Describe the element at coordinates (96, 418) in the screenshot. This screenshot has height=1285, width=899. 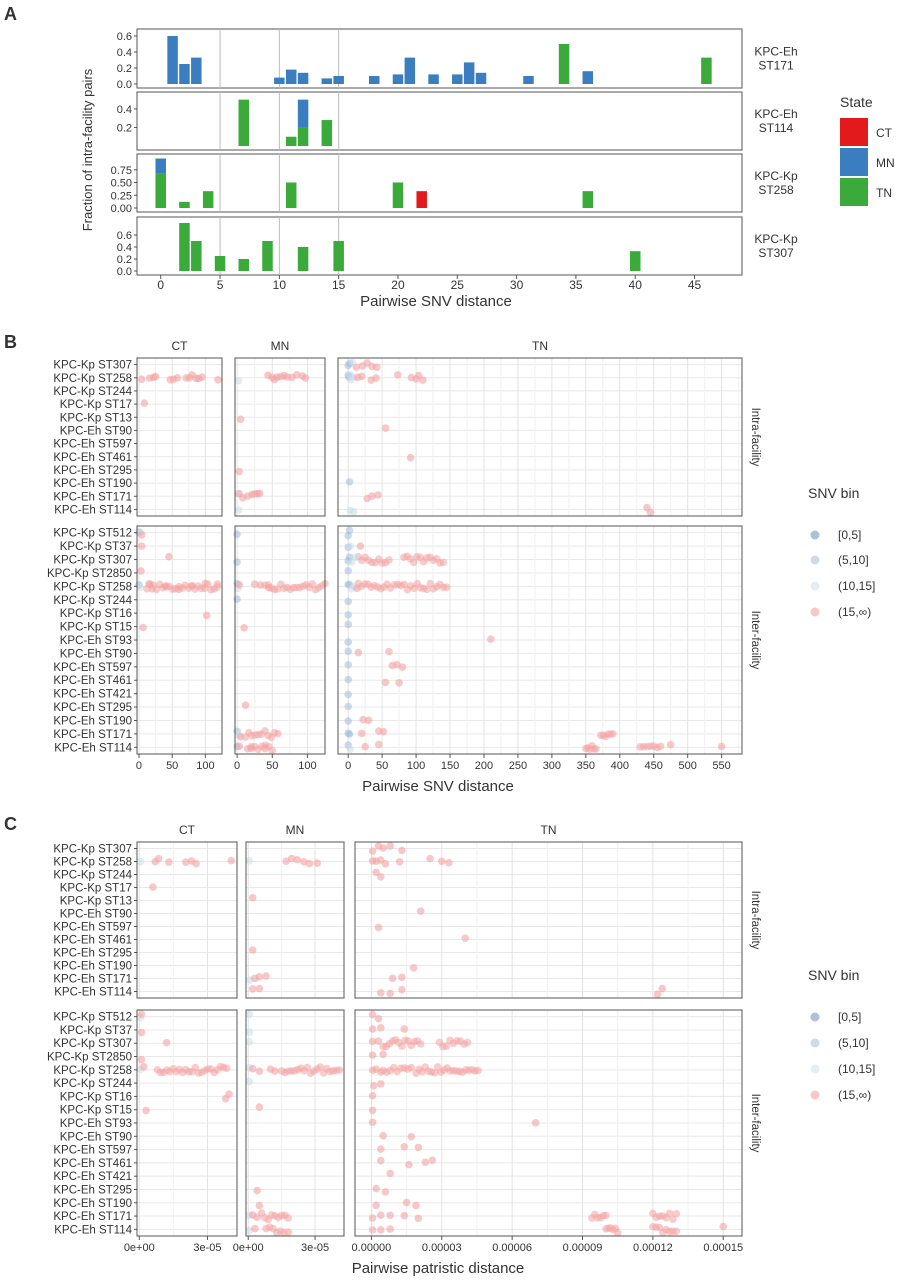
I see `y-tick-label: KPC-Kp ST13` at that location.